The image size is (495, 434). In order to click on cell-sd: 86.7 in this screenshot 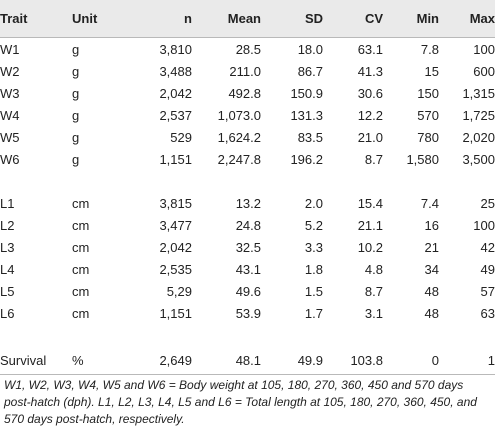, I will do `click(310, 71)`.